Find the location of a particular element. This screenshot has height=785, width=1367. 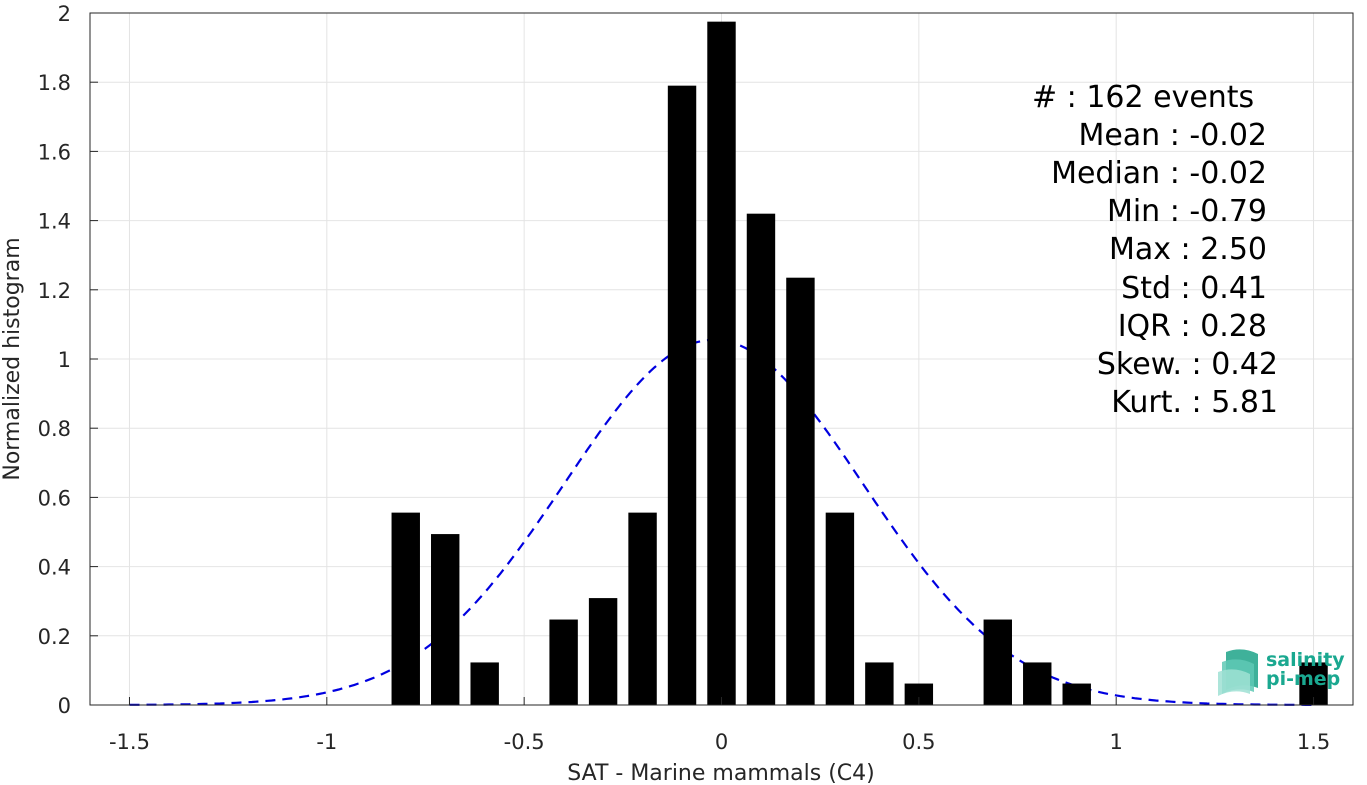

y-tick-label: 1.4 is located at coordinates (54, 222).